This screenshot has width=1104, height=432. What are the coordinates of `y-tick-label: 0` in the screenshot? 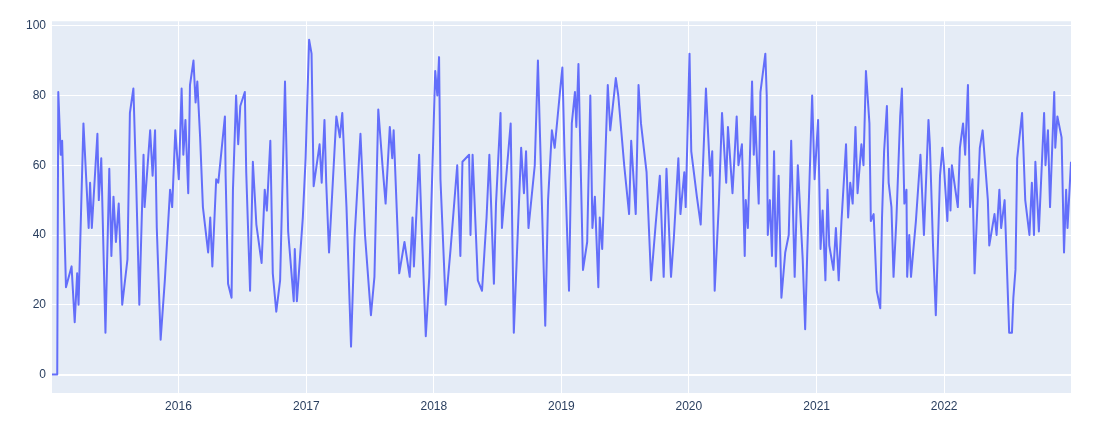 It's located at (43, 373).